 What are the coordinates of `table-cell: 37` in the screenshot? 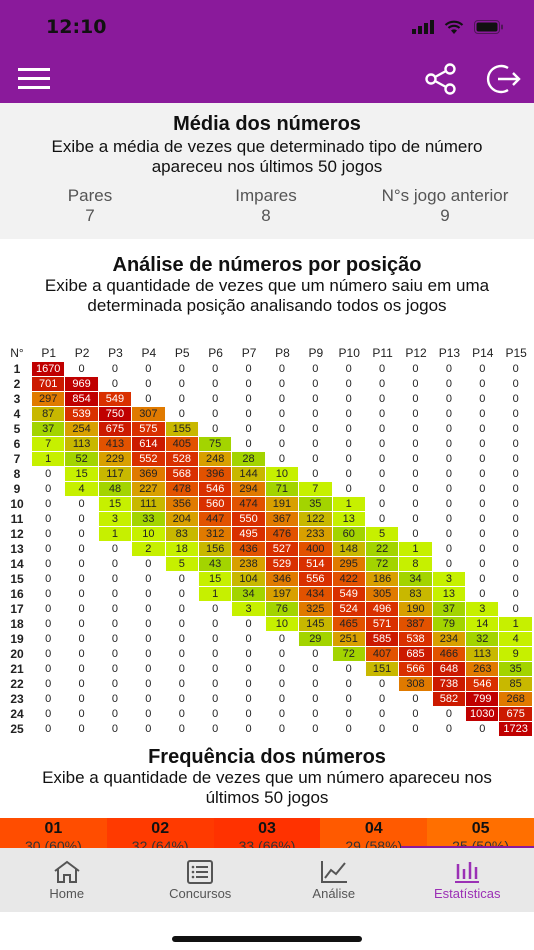 It's located at (49, 429).